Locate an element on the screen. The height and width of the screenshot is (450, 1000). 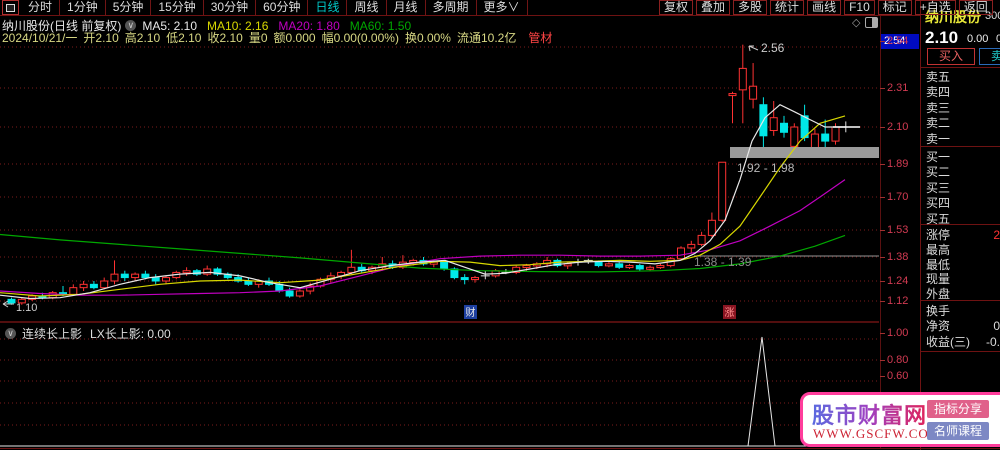
watermark-title: 股市财富网 is located at coordinates (869, 414).